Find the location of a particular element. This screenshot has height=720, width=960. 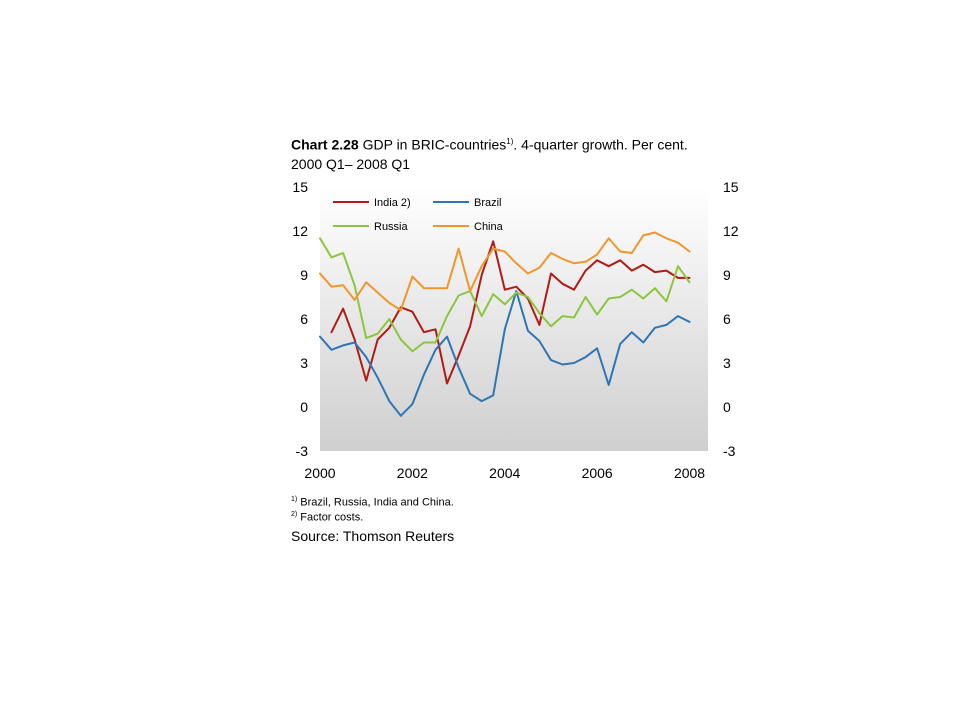

x-tick-label: 2006 is located at coordinates (597, 473).